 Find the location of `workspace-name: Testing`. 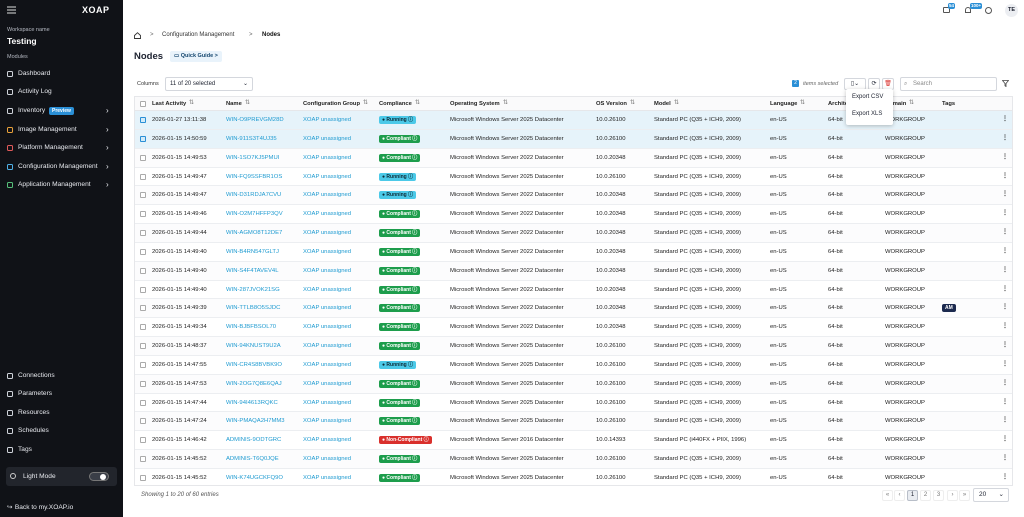

workspace-name: Testing is located at coordinates (22, 41).